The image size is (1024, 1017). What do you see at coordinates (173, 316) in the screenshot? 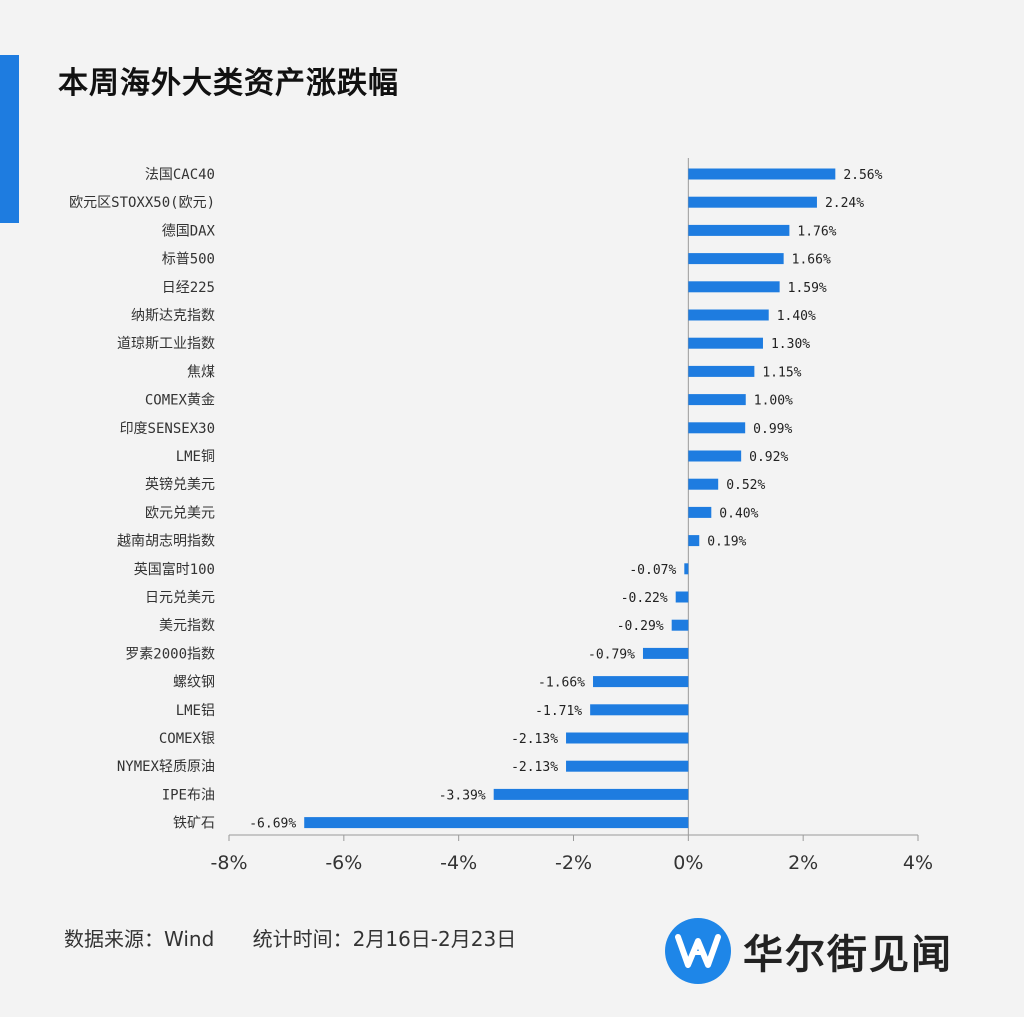
I see `category-label: 纳斯达克指数` at bounding box center [173, 316].